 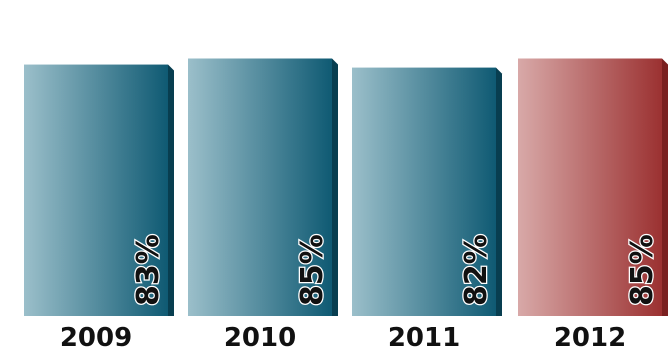 I want to click on bar-side-2009, so click(x=171, y=190).